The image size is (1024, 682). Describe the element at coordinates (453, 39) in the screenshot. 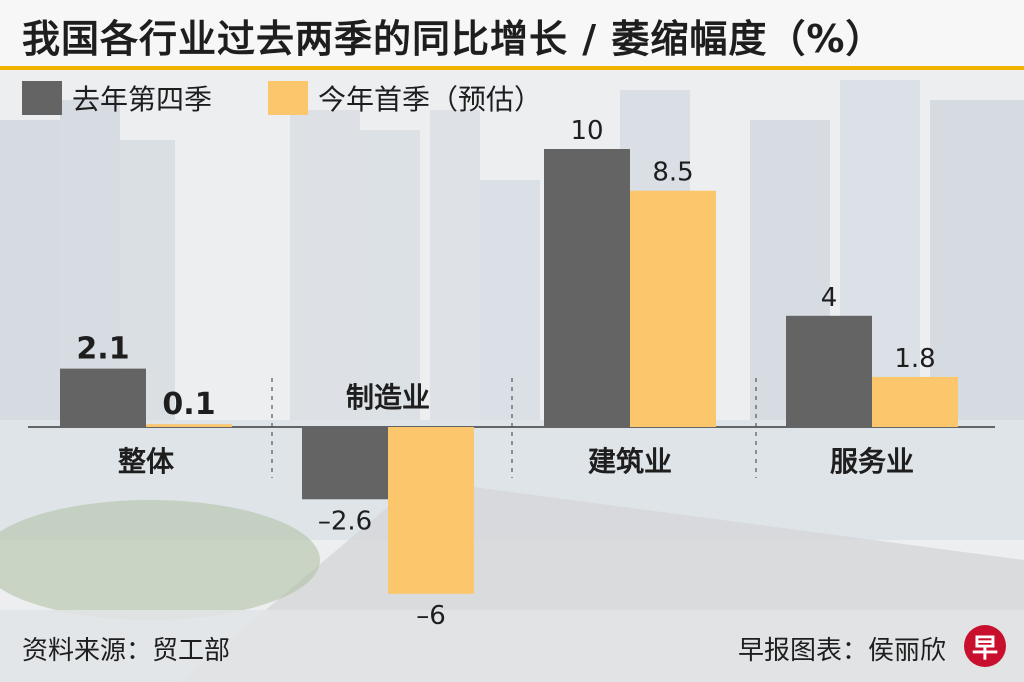

I see `chart-title: 我国各行业过去两季的同比增长 / 萎缩幅度（%）` at that location.